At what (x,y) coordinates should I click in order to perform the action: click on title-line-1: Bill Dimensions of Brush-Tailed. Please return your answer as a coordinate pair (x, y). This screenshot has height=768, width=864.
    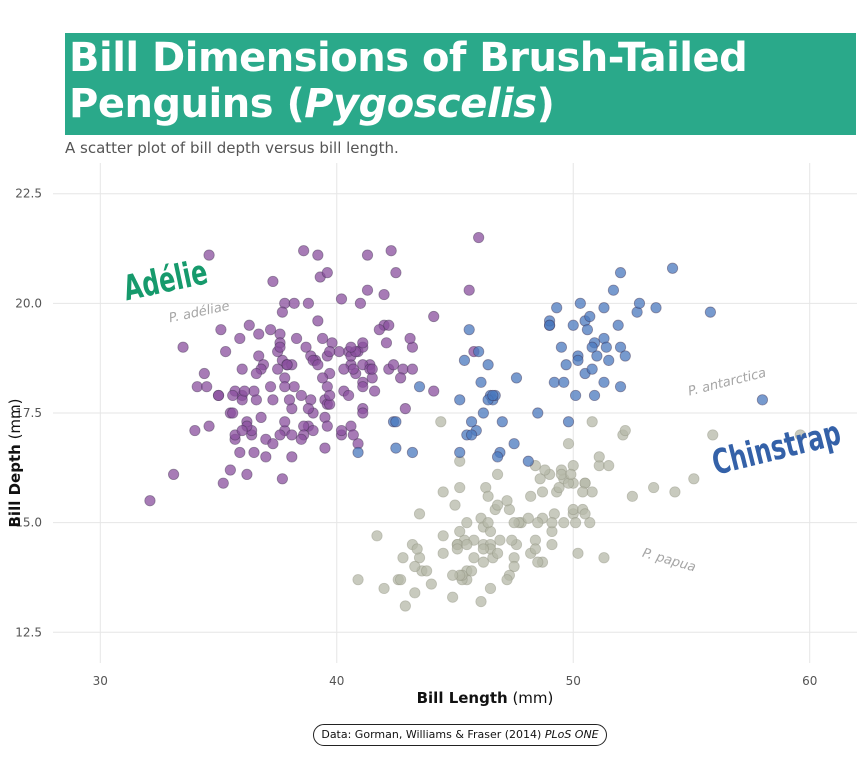
    Looking at the image, I should click on (408, 58).